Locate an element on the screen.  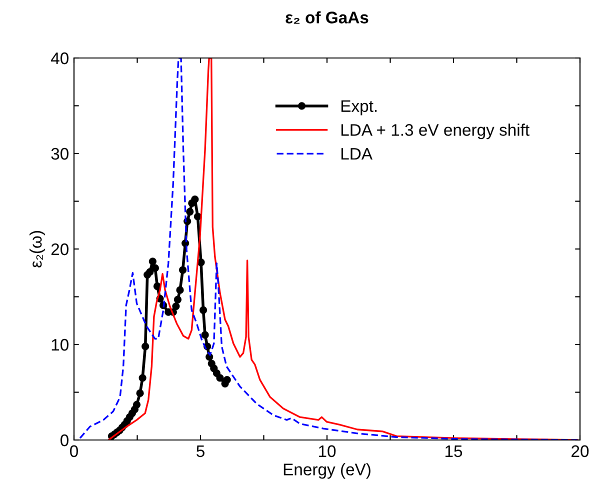
x-tick-label: 20 is located at coordinates (580, 451).